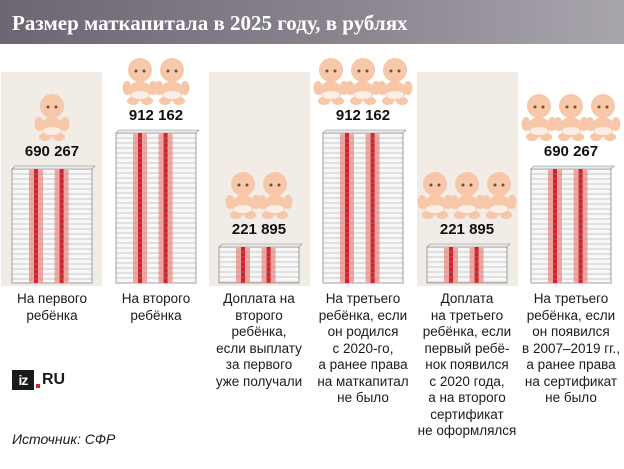  What do you see at coordinates (52, 298) in the screenshot?
I see `category-description-line: На первого` at bounding box center [52, 298].